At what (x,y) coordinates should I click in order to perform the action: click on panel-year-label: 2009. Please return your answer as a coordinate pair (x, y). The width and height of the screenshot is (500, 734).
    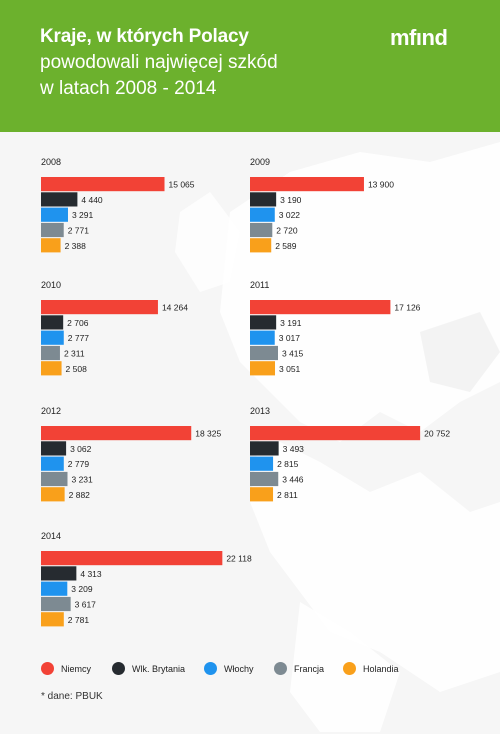
    Looking at the image, I should click on (260, 162).